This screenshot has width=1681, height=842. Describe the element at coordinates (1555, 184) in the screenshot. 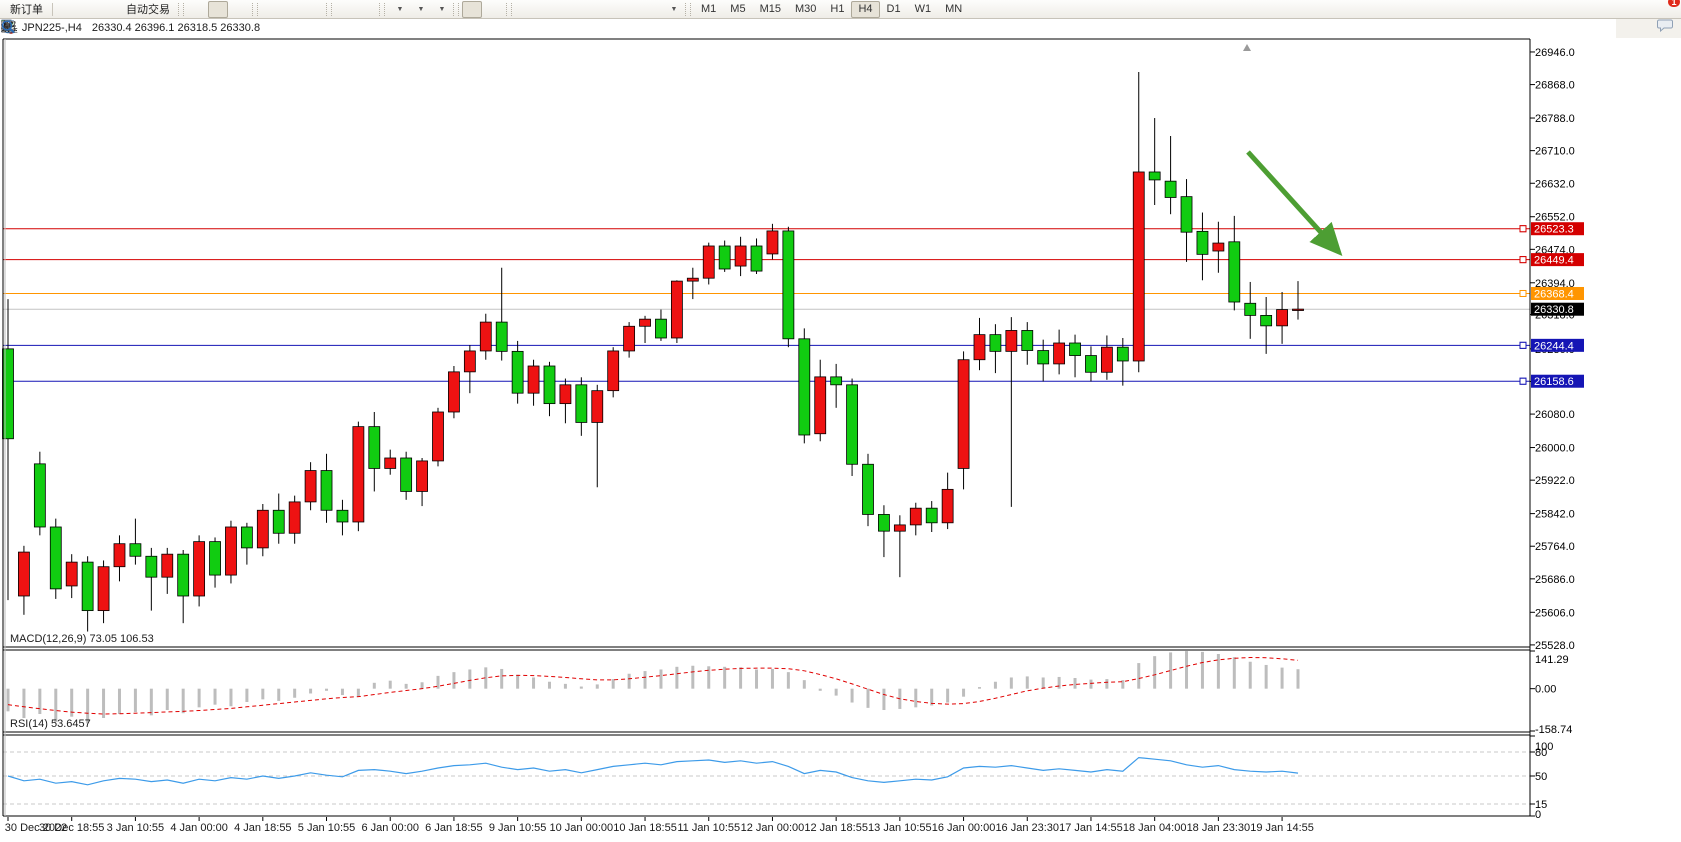

I see `svg-text: 26632.0` at that location.